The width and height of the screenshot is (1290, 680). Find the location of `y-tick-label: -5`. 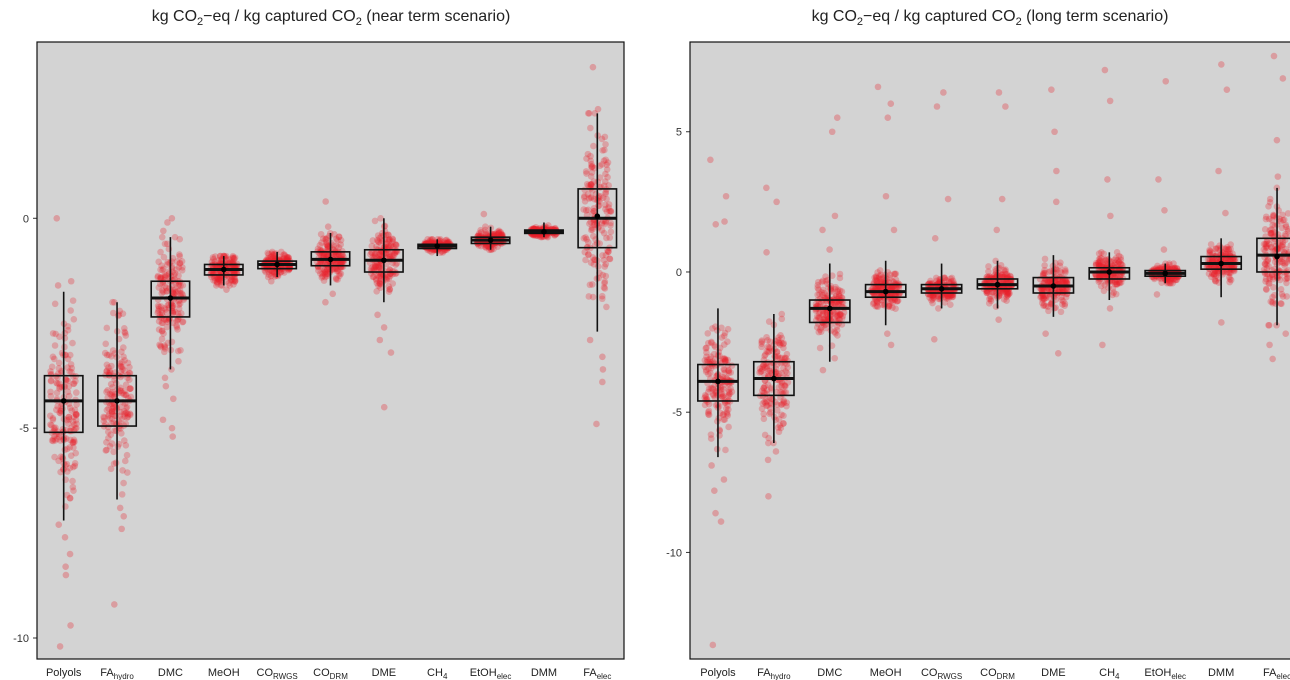

y-tick-label: -5 is located at coordinates (24, 429).